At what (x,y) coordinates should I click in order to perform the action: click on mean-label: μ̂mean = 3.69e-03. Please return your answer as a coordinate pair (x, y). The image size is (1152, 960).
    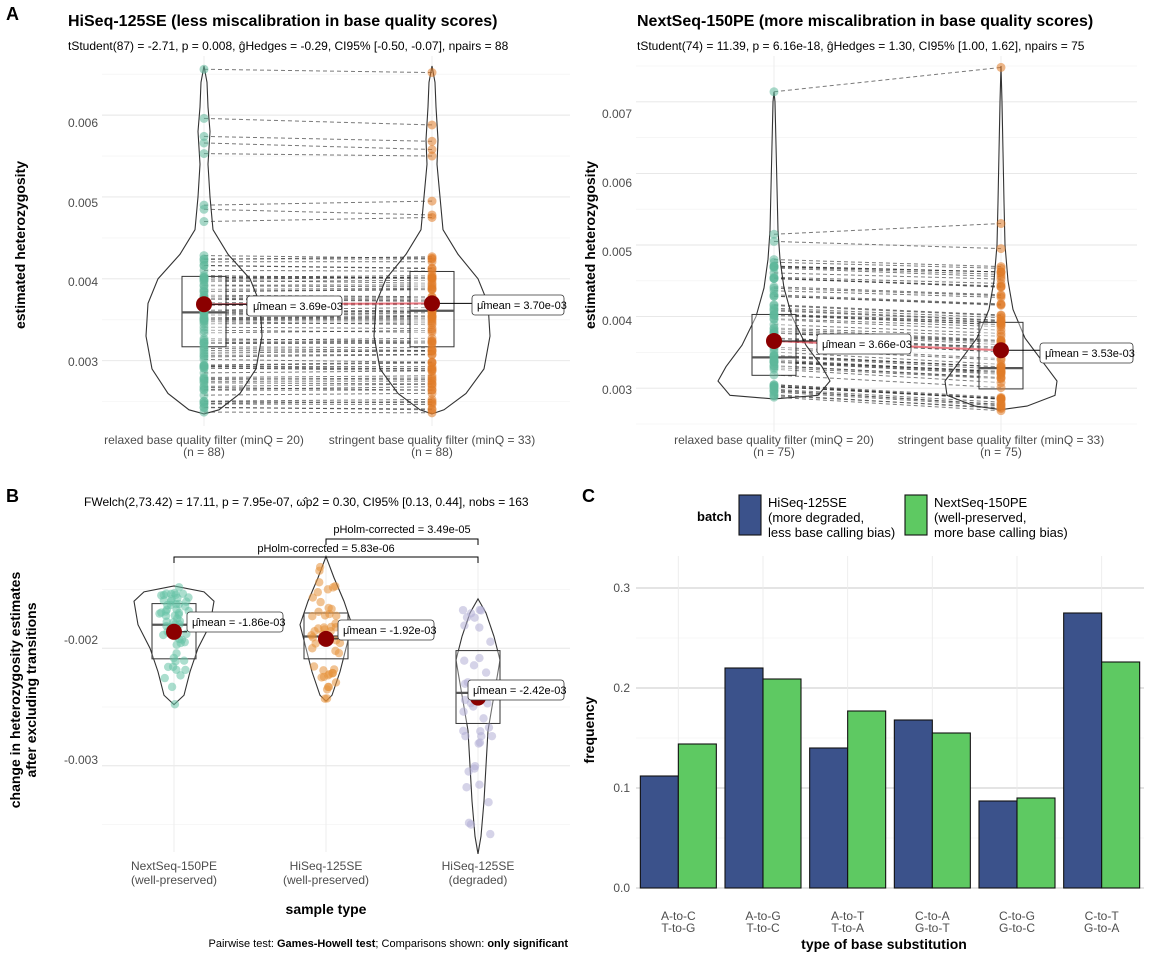
    Looking at the image, I should click on (298, 307).